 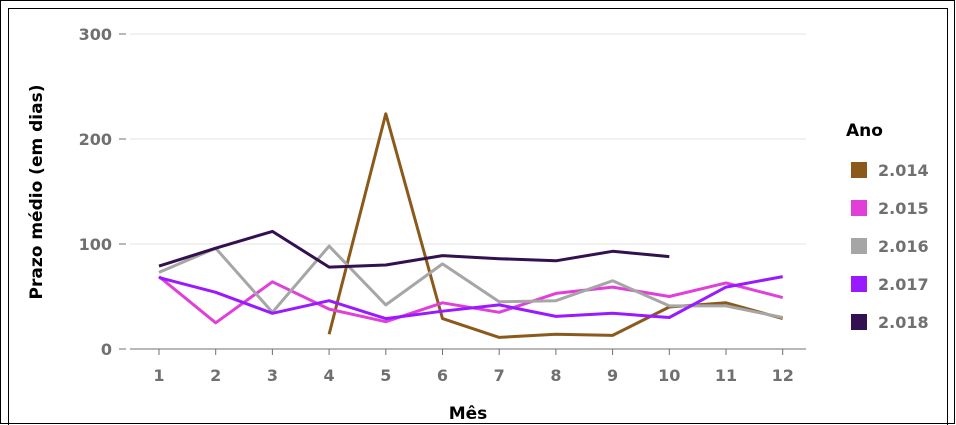 I want to click on series-line-2.016, so click(x=471, y=281).